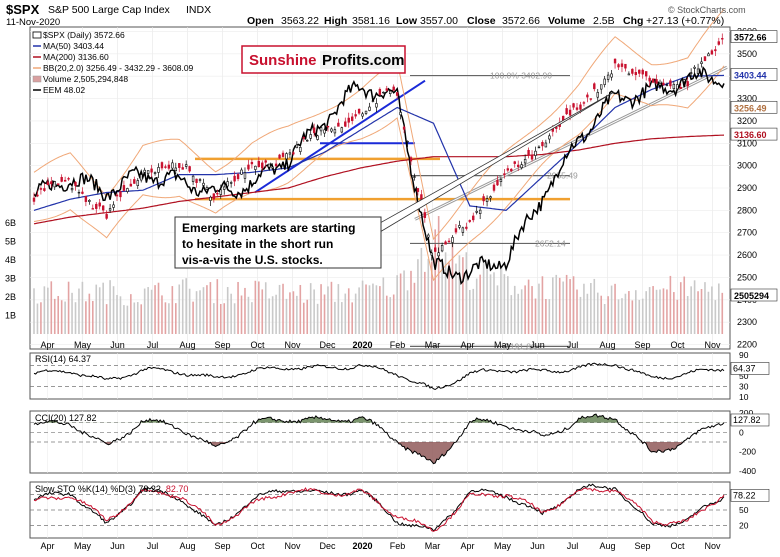 The height and width of the screenshot is (557, 780). I want to click on badge-last-price: 3572.66, so click(750, 38).